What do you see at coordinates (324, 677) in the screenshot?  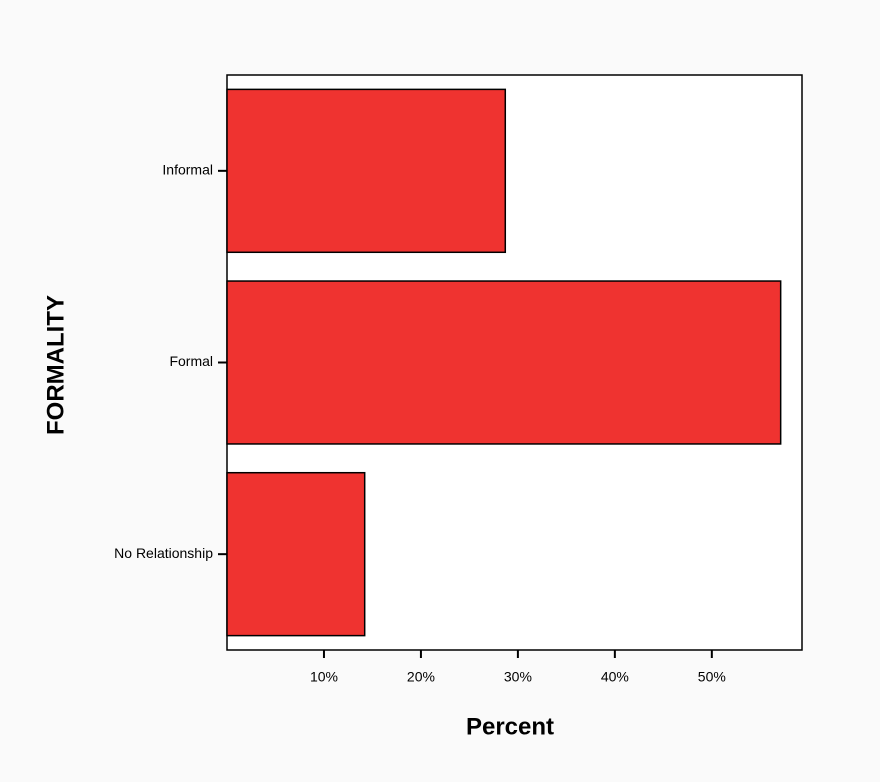 I see `x-tick-label: 10%` at bounding box center [324, 677].